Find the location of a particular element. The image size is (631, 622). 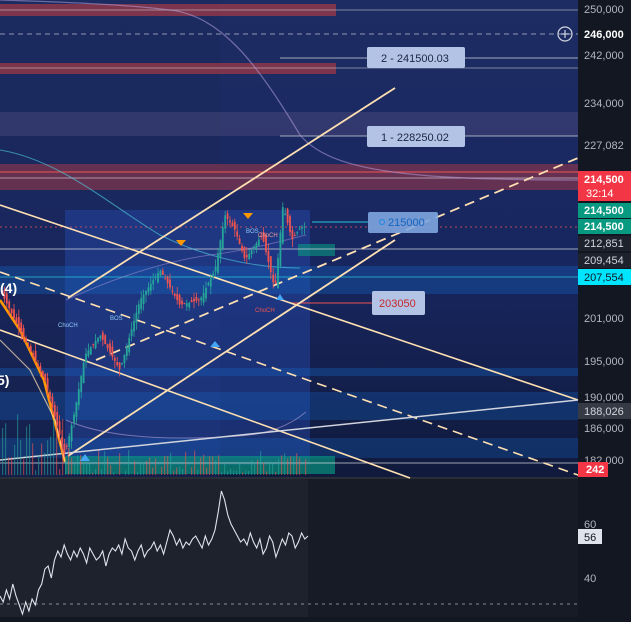

oscillator-value: 56 is located at coordinates (590, 538).